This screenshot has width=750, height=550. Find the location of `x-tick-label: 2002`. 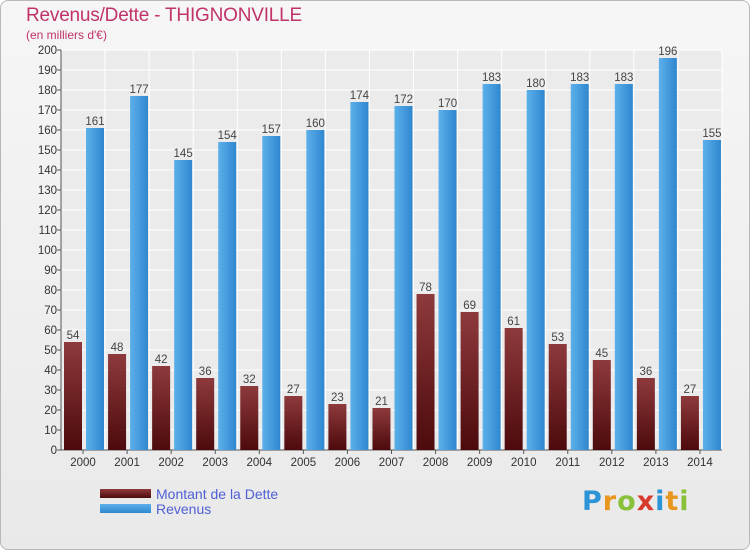

x-tick-label: 2002 is located at coordinates (171, 463).